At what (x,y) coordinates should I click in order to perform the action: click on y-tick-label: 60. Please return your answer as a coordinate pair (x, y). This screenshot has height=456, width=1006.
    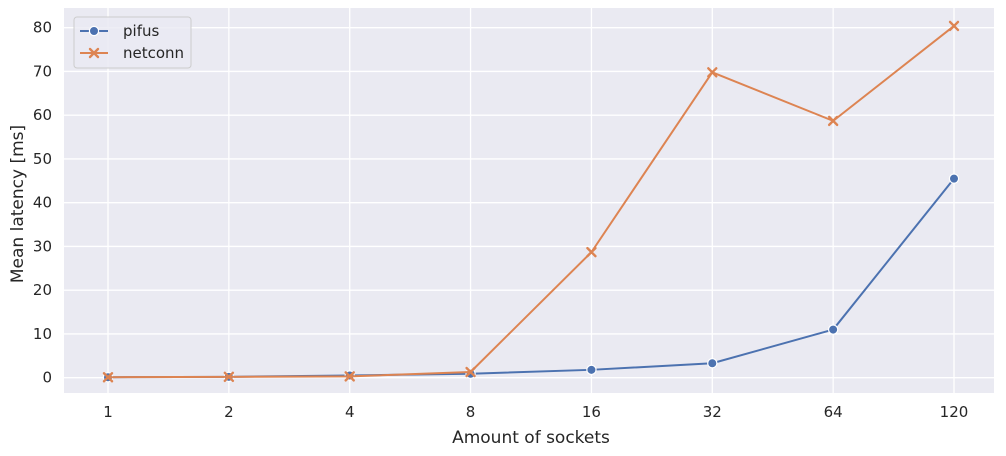
    Looking at the image, I should click on (42, 115).